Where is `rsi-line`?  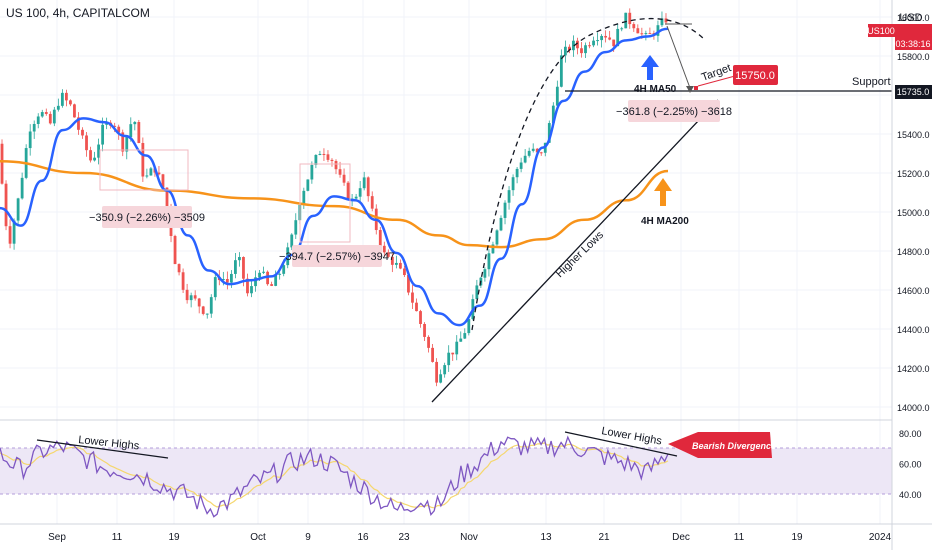
rsi-line is located at coordinates (334, 476).